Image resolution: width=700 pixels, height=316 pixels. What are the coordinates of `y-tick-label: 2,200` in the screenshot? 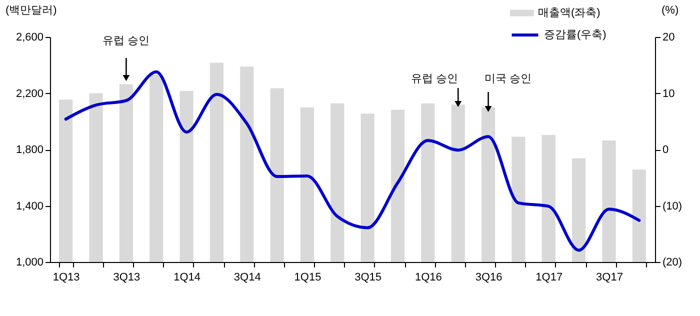 It's located at (30, 94).